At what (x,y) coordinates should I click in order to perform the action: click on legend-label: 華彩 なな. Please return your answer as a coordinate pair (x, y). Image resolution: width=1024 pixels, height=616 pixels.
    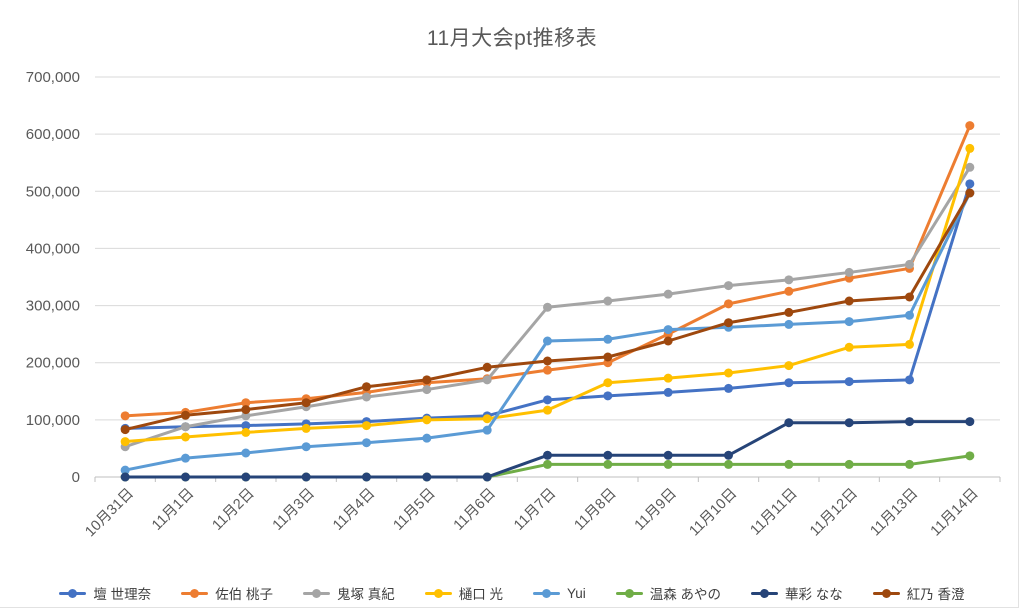
    Looking at the image, I should click on (814, 594).